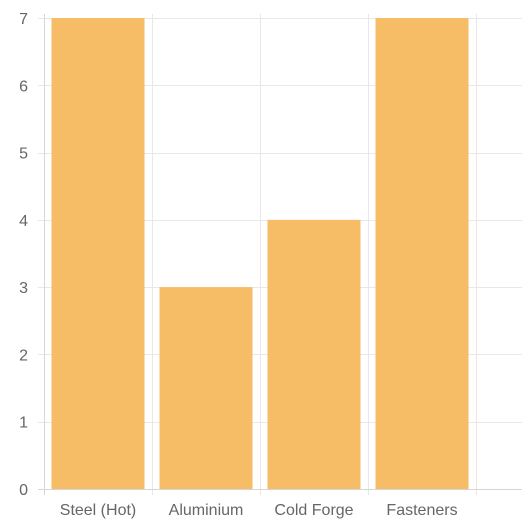 This screenshot has width=523, height=523. What do you see at coordinates (23, 19) in the screenshot?
I see `y-tick-label: 7` at bounding box center [23, 19].